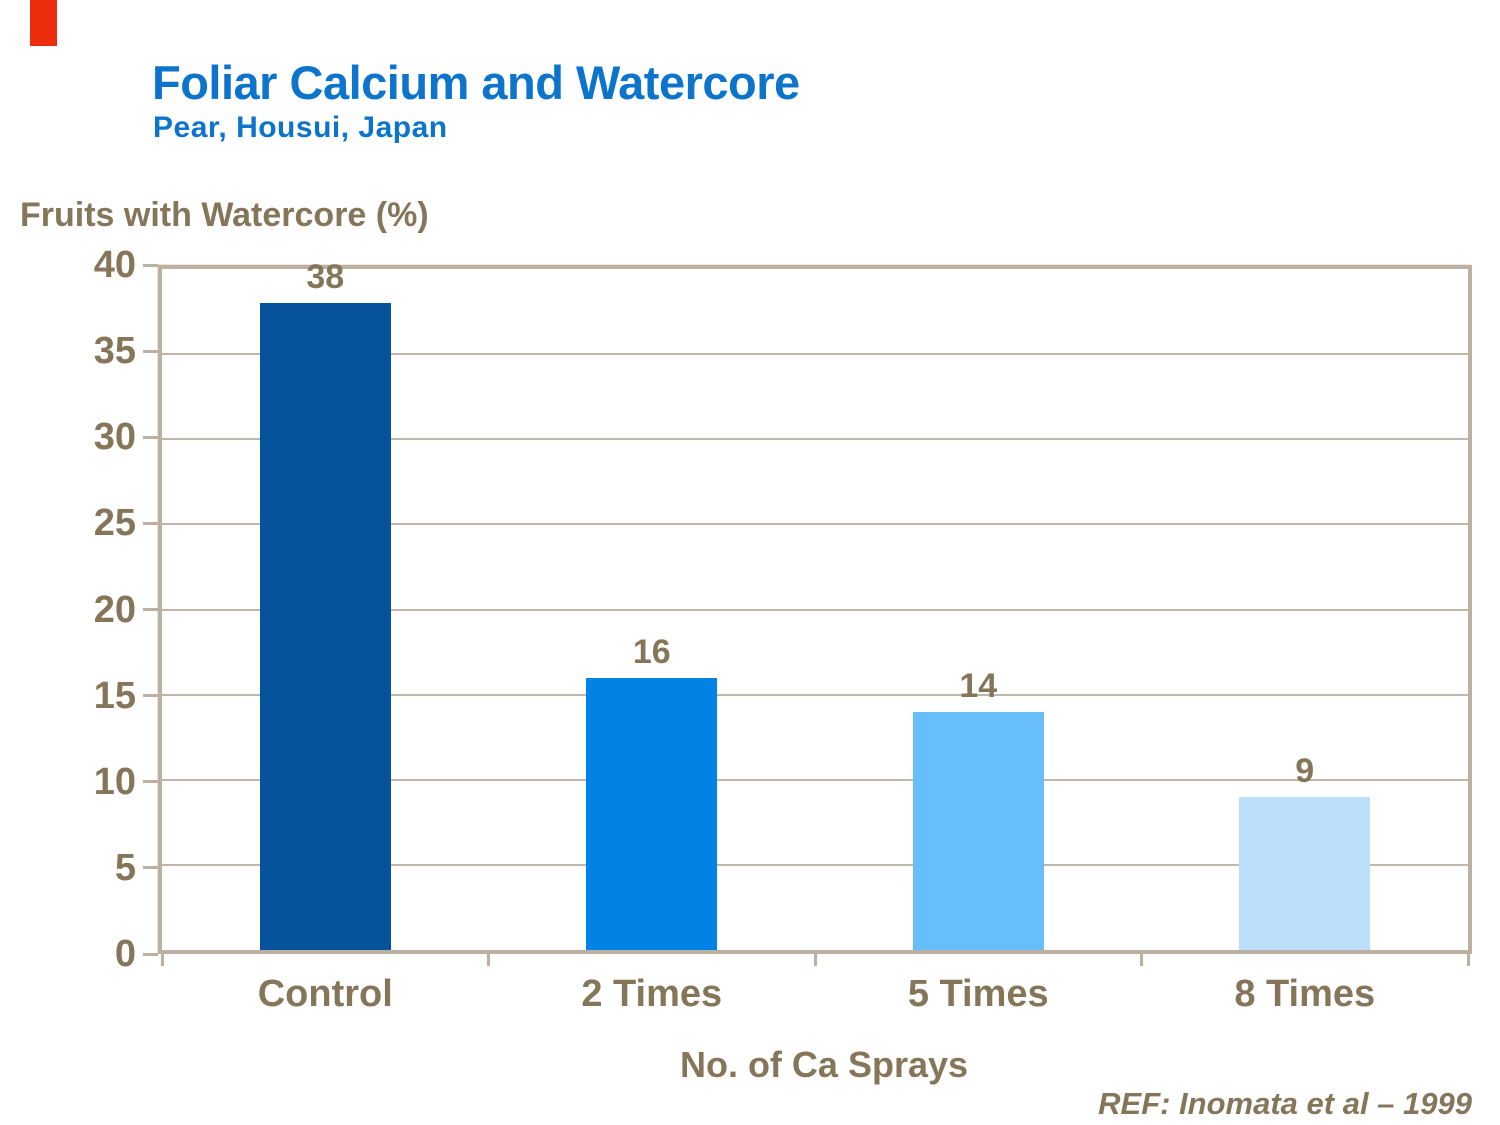 The height and width of the screenshot is (1125, 1500). I want to click on bar-control, so click(325, 626).